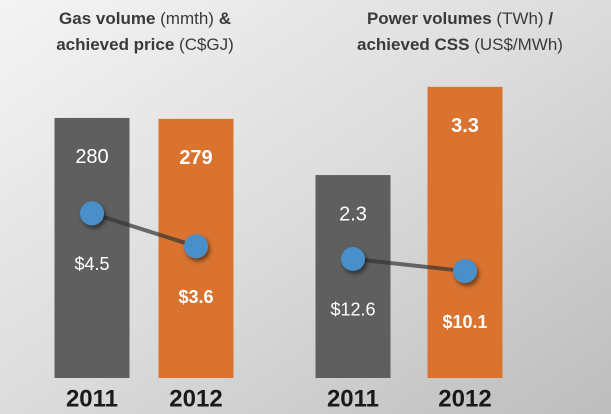 This screenshot has height=414, width=611. Describe the element at coordinates (107, 18) in the screenshot. I see `title-part: Gas volume` at that location.